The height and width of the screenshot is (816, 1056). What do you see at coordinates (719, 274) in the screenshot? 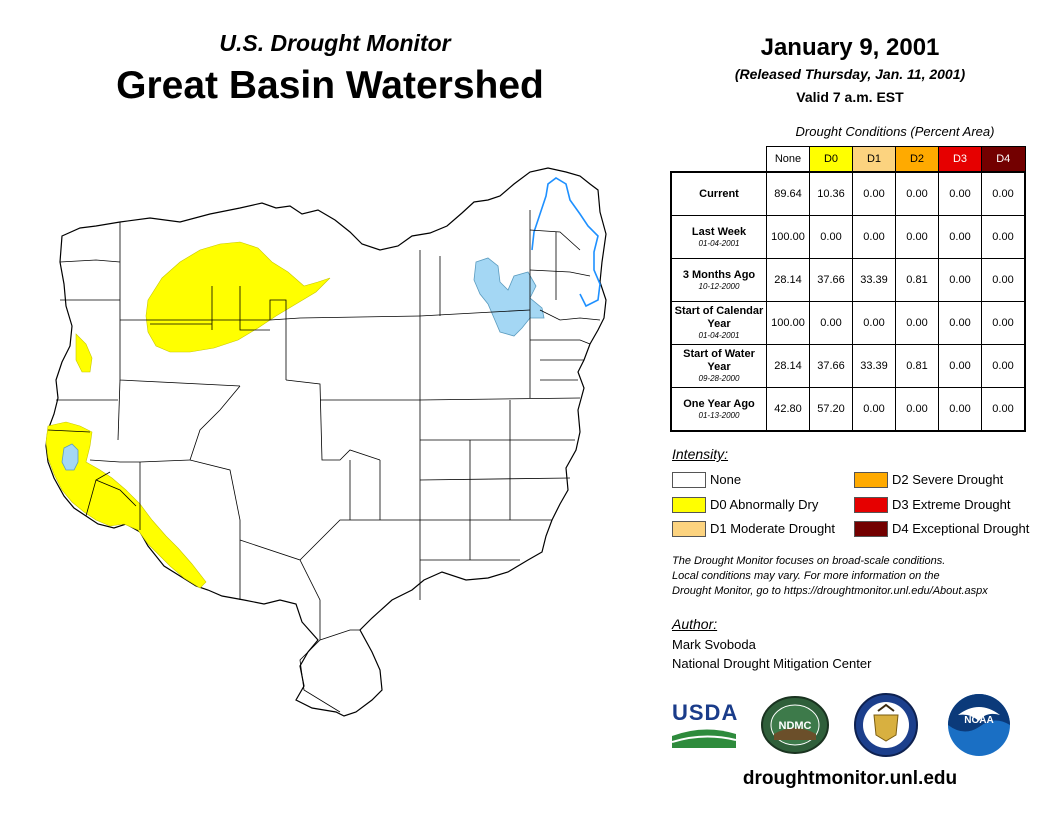
I see `row-label-text: 3 Months Ago` at bounding box center [719, 274].